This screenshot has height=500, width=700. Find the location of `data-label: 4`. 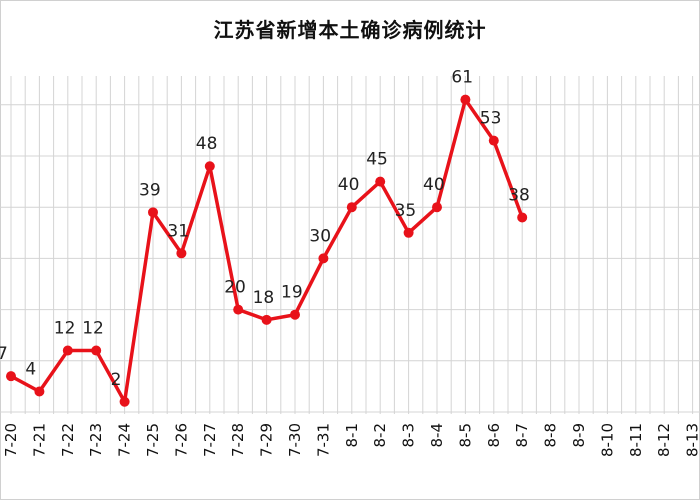

data-label: 4 is located at coordinates (30, 370).